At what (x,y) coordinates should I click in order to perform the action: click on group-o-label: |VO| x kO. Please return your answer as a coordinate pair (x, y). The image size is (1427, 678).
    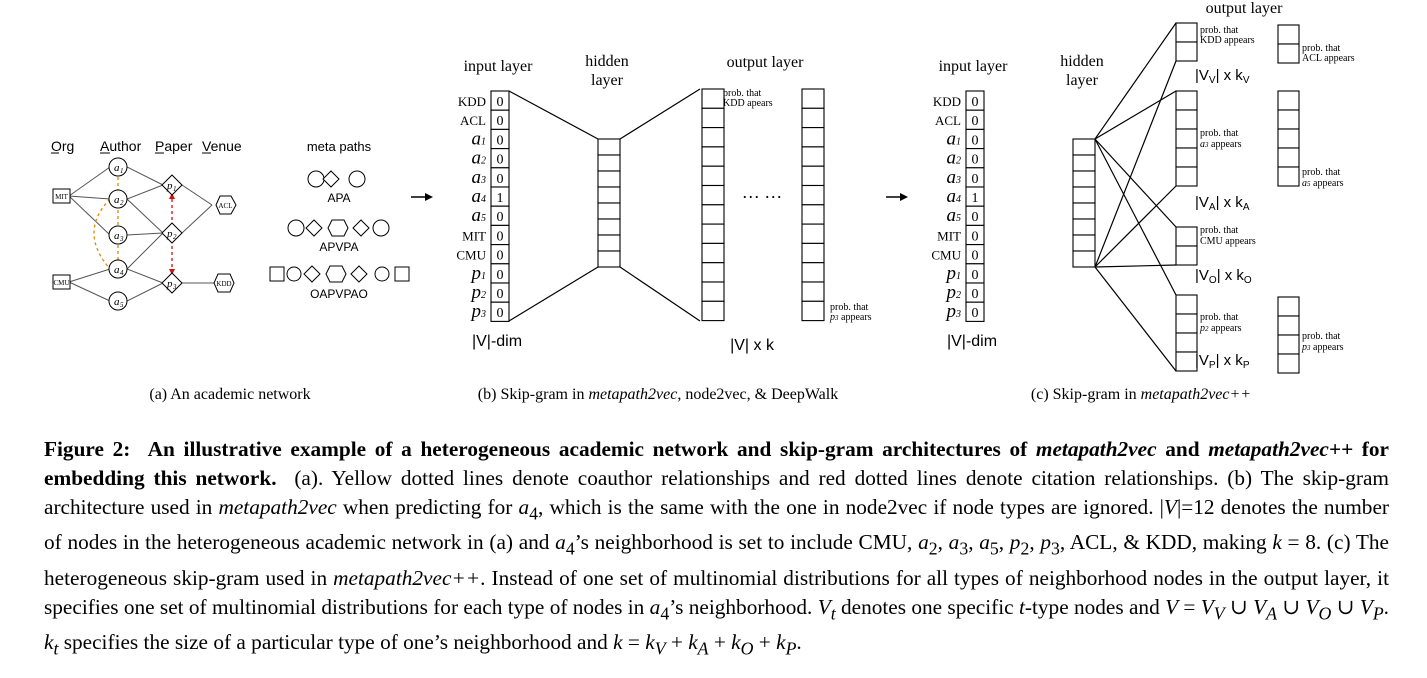
    Looking at the image, I should click on (1223, 276).